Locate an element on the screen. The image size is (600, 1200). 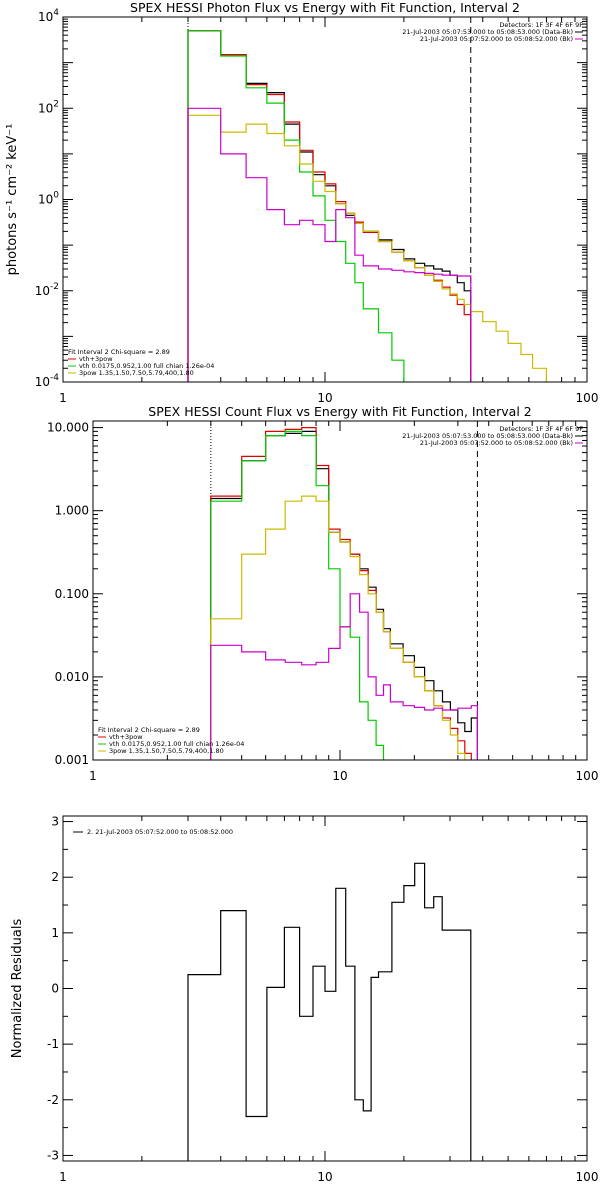
y-tick-label: 10.000 is located at coordinates (68, 428).